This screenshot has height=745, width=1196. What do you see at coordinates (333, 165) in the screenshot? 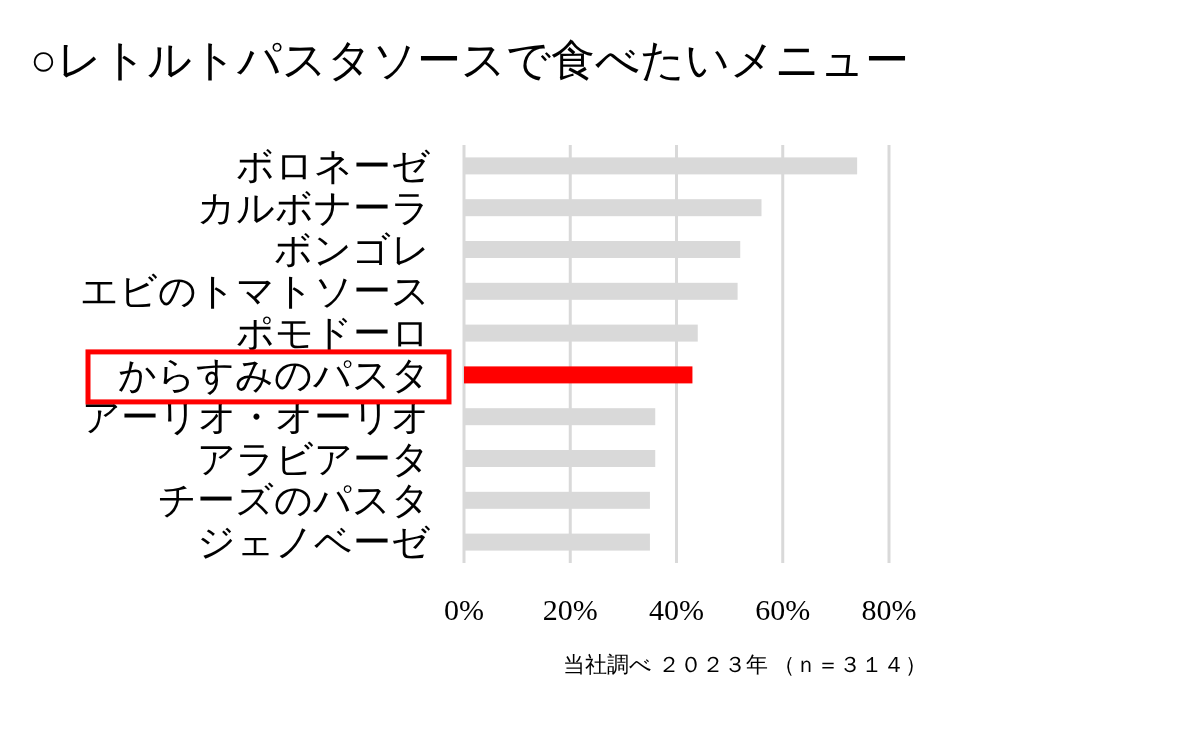
I see `y-tick-label: ボロネーゼ` at bounding box center [333, 165].